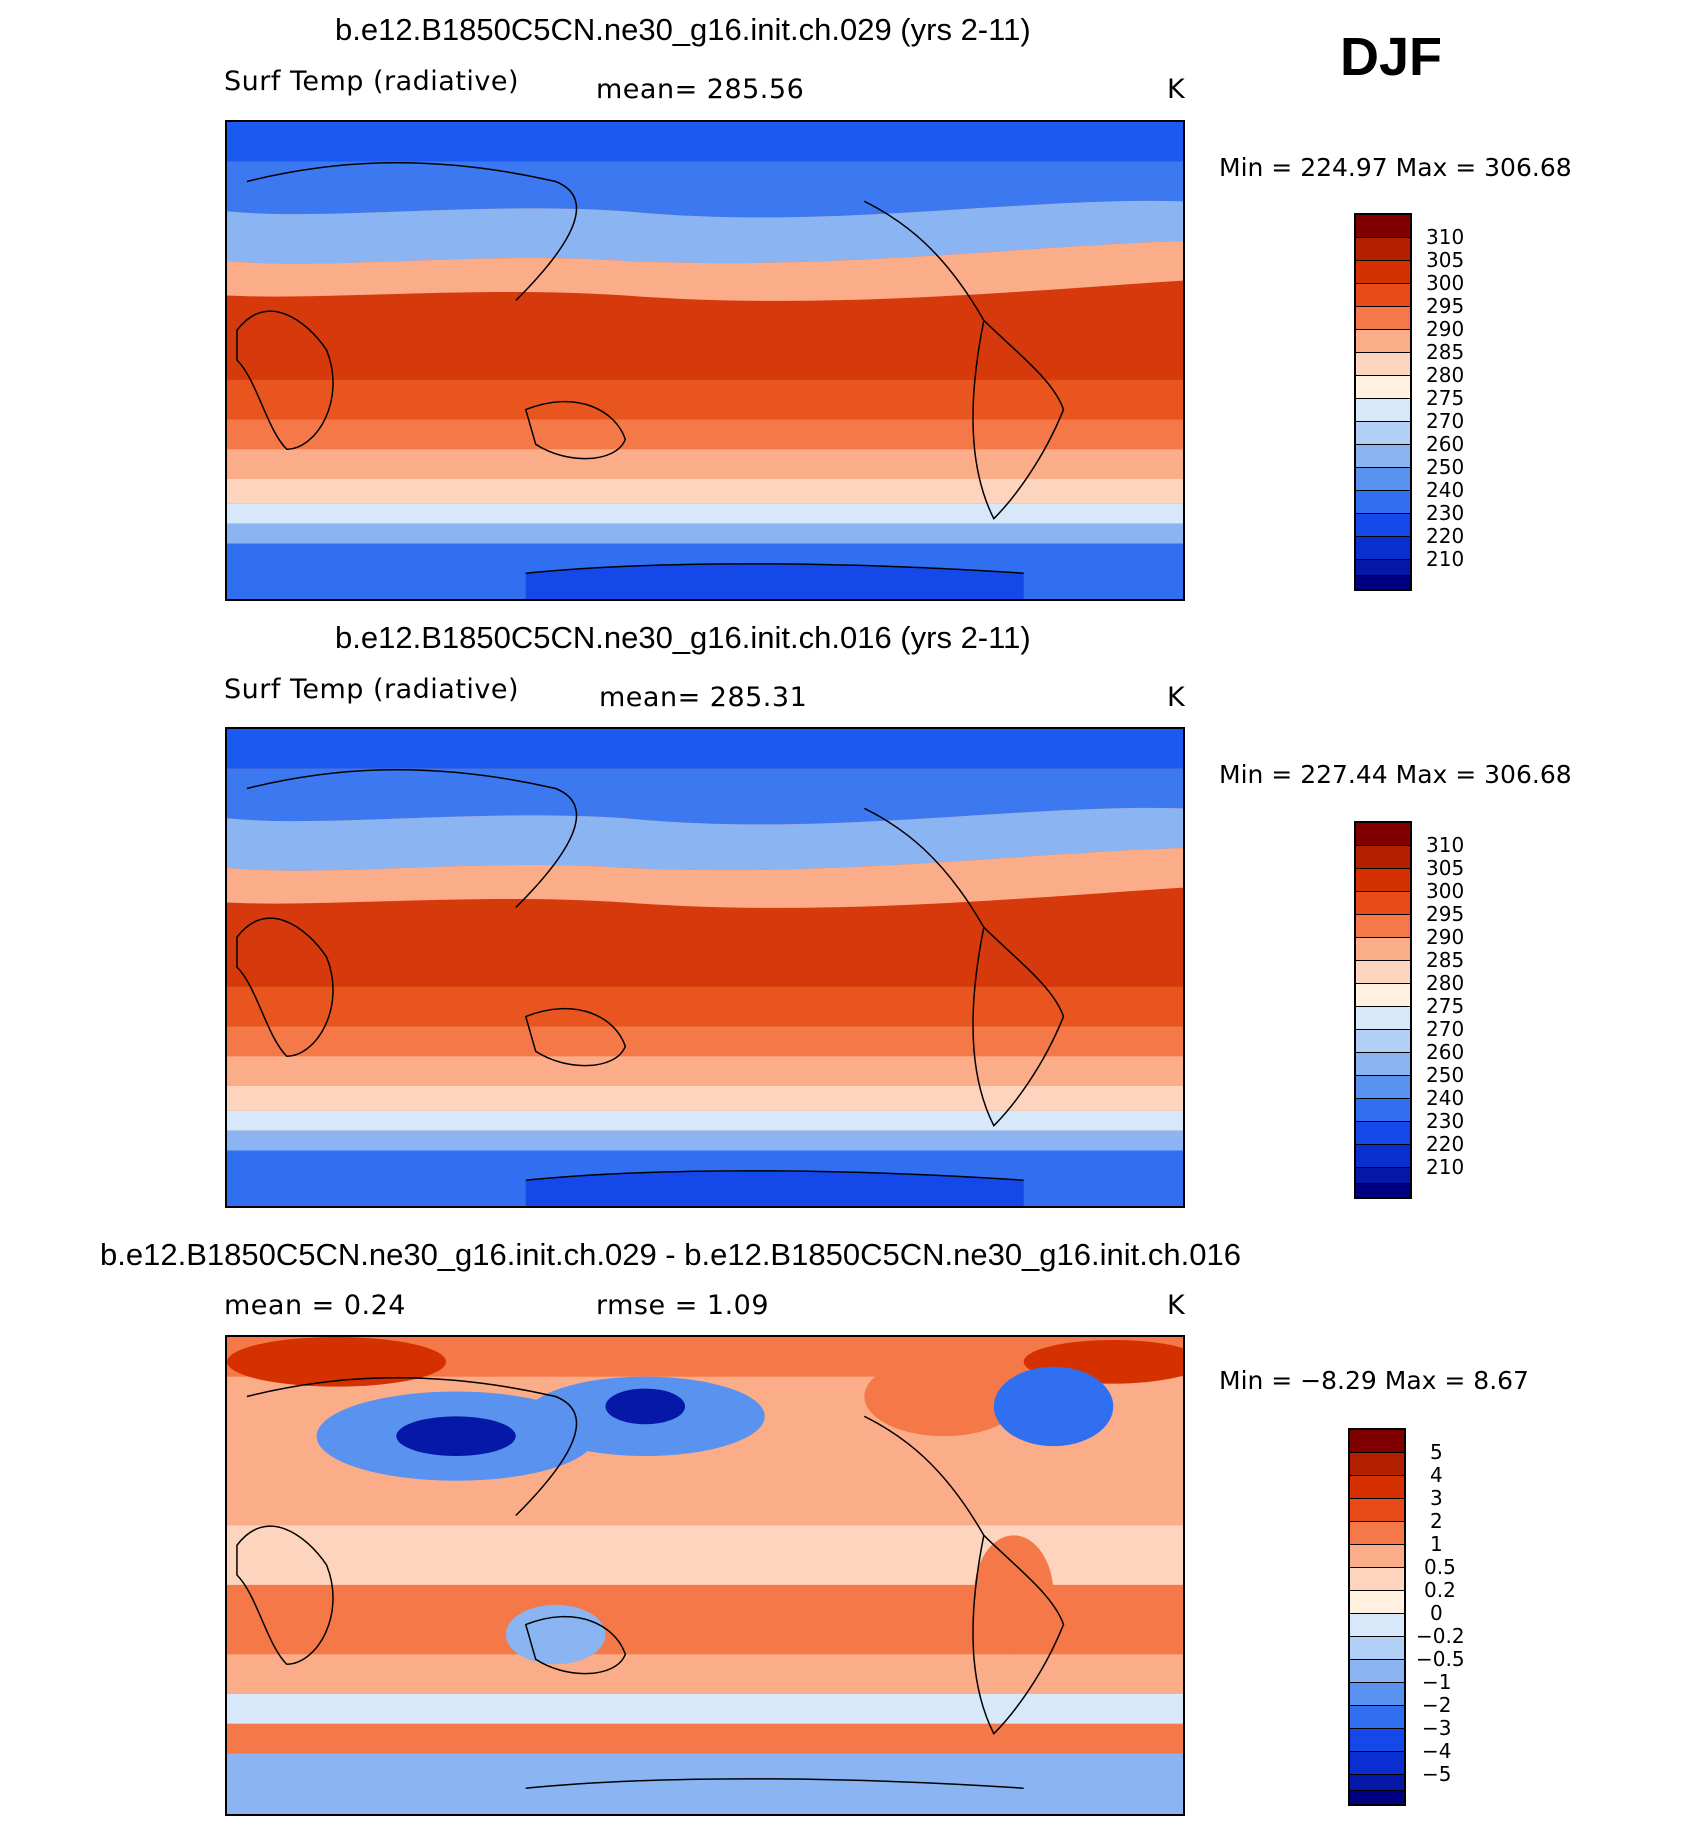 The image size is (1708, 1825). What do you see at coordinates (1437, 1728) in the screenshot?
I see `panel-3-tick: −3` at bounding box center [1437, 1728].